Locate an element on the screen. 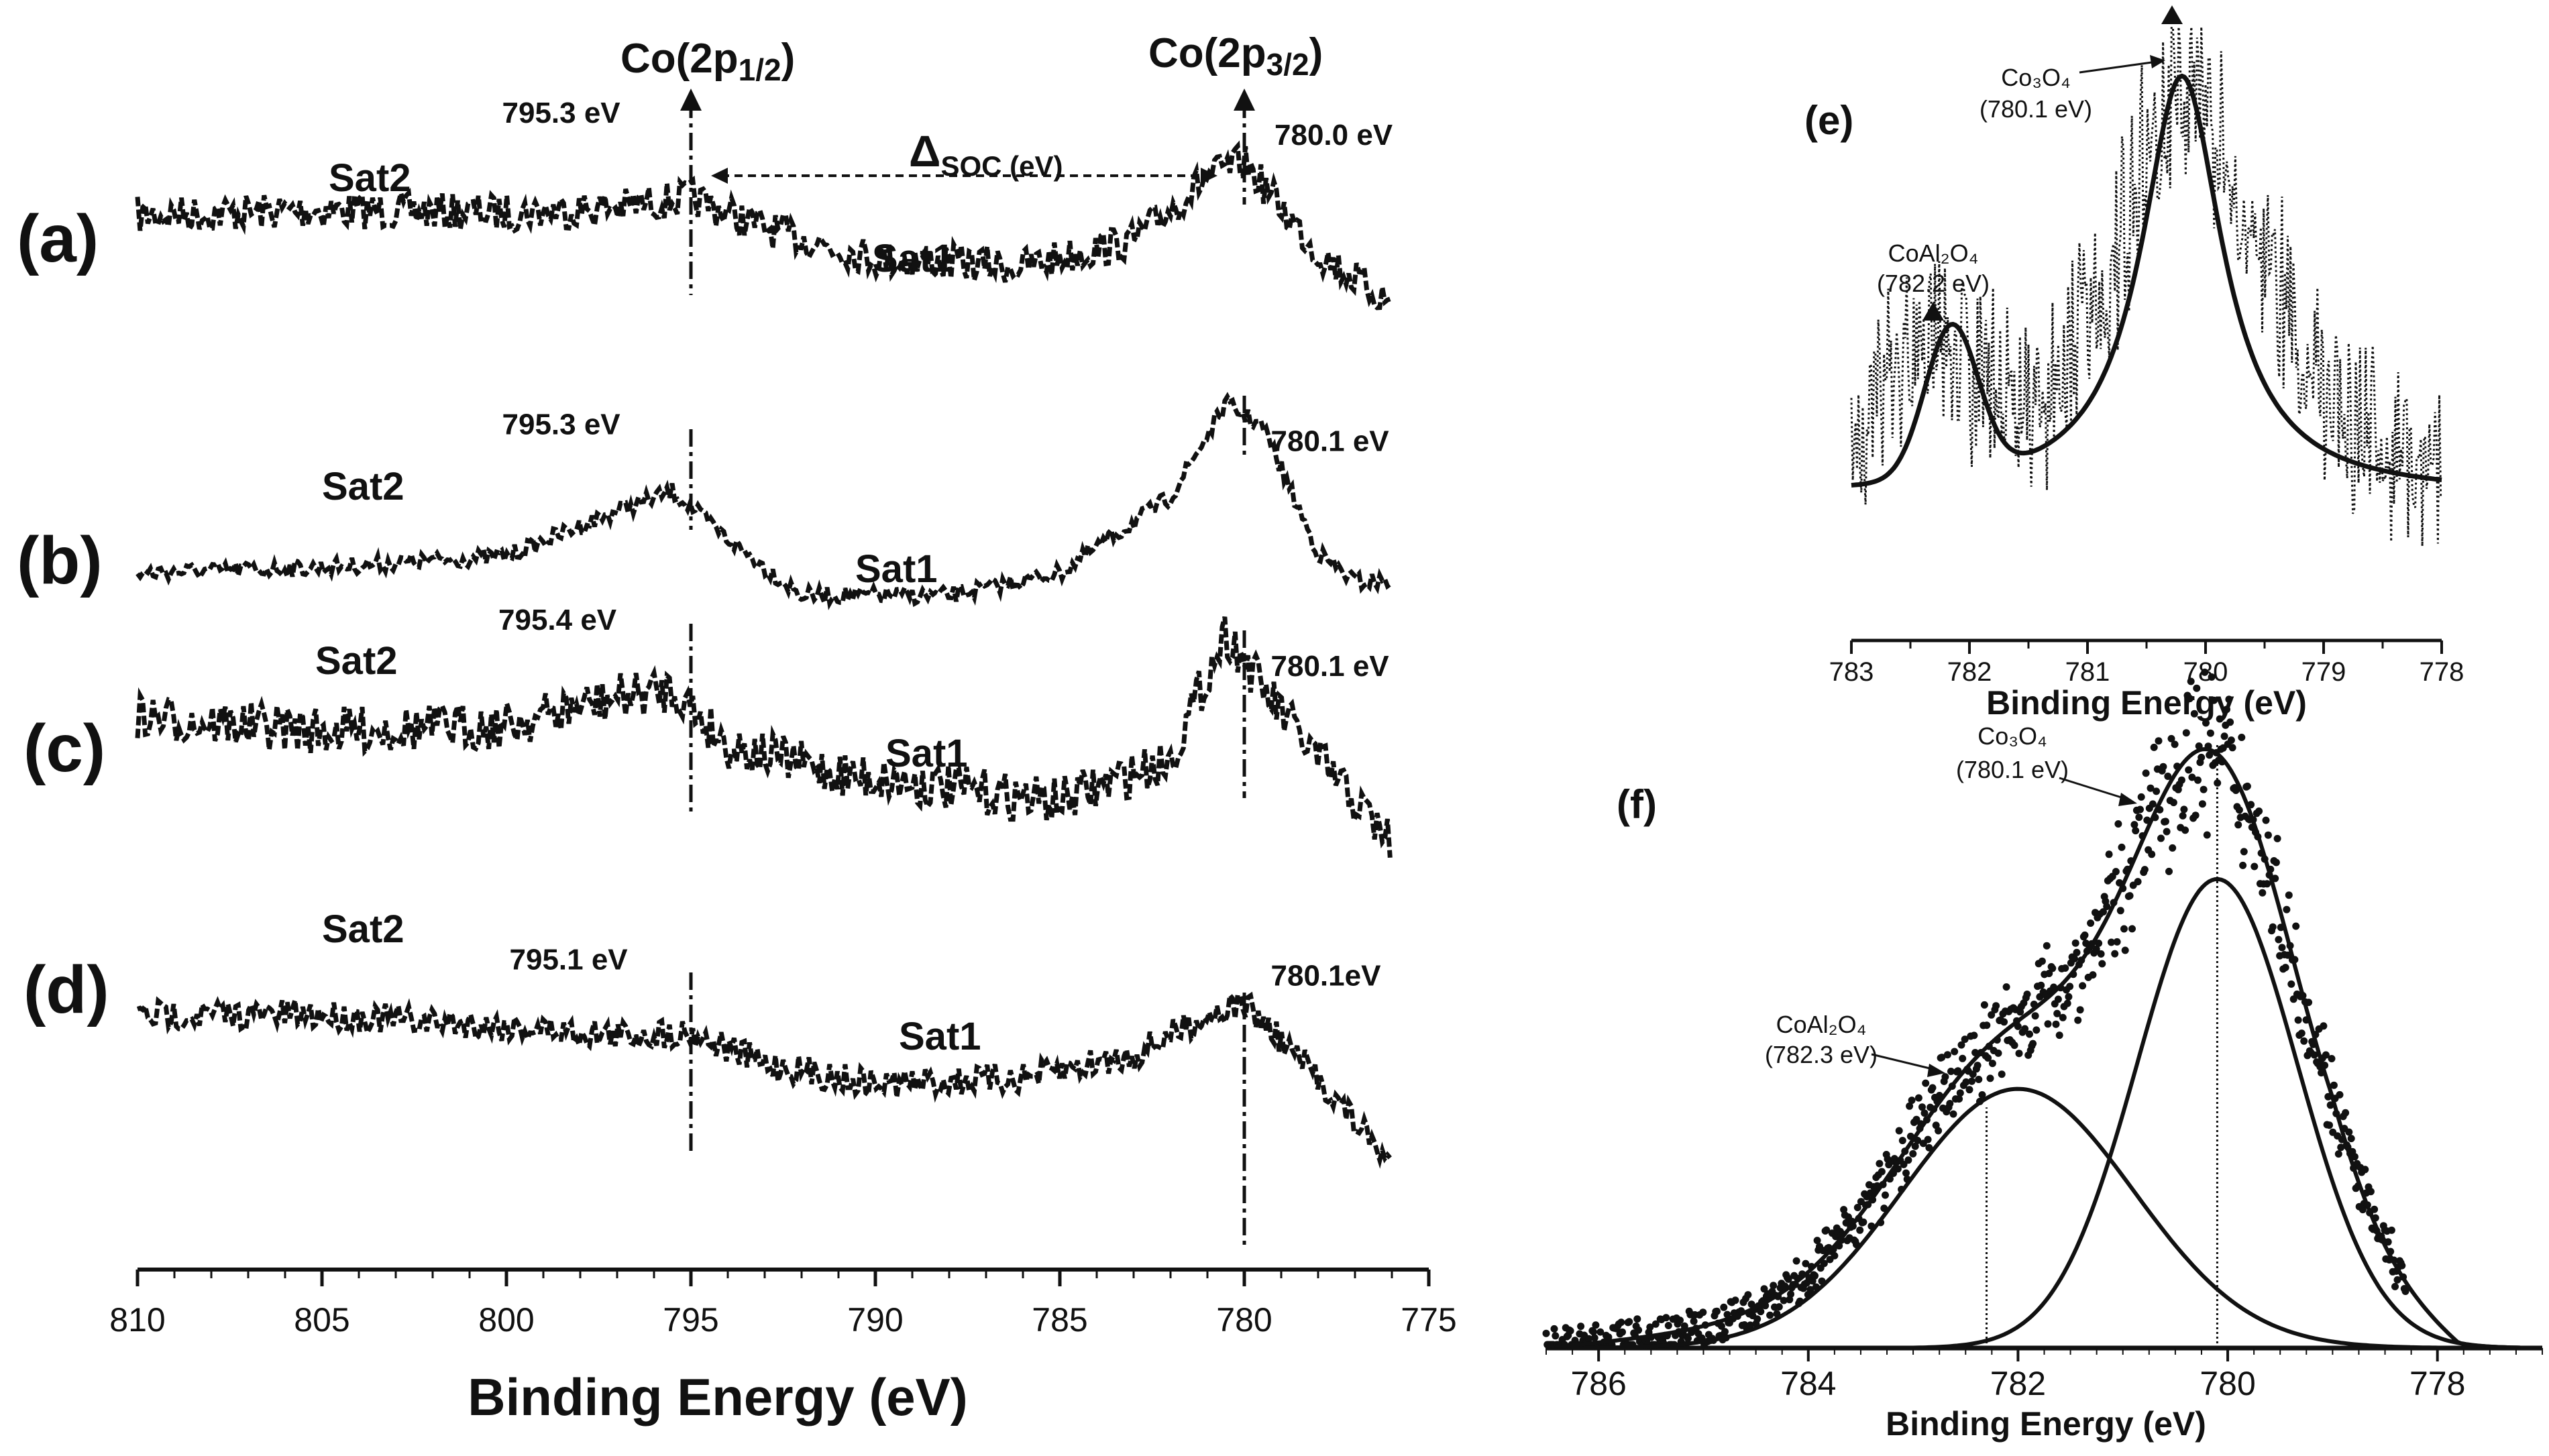 The width and height of the screenshot is (2549, 1456). panel-f-co3o4-pointer-head is located at coordinates (2127, 799).